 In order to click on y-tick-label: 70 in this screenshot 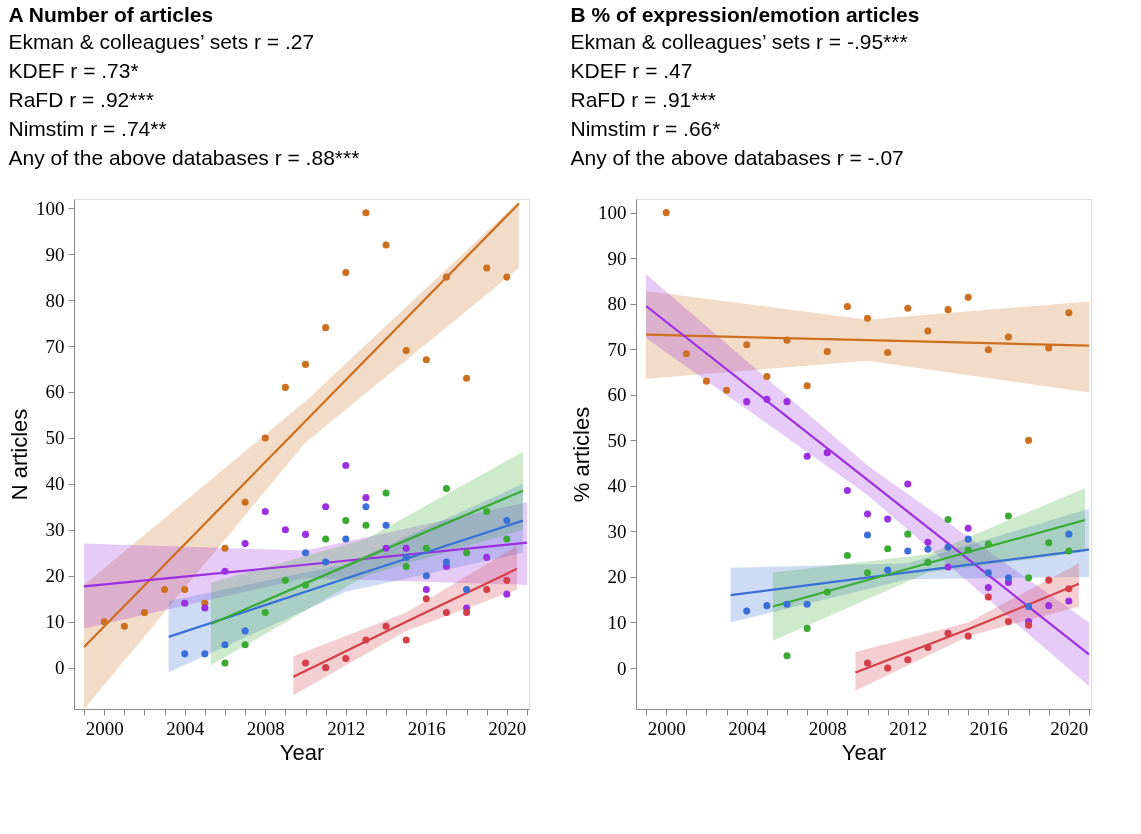, I will do `click(55, 346)`.